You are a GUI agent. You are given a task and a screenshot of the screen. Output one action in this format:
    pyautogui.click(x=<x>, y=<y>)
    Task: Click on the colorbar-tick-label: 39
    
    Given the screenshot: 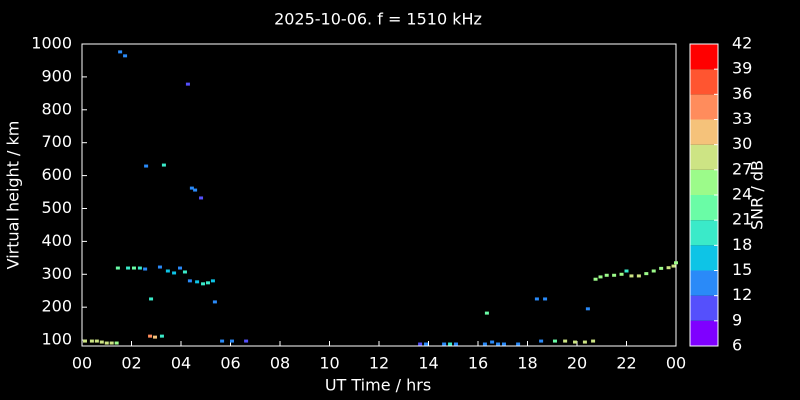 What is the action you would take?
    pyautogui.click(x=742, y=68)
    